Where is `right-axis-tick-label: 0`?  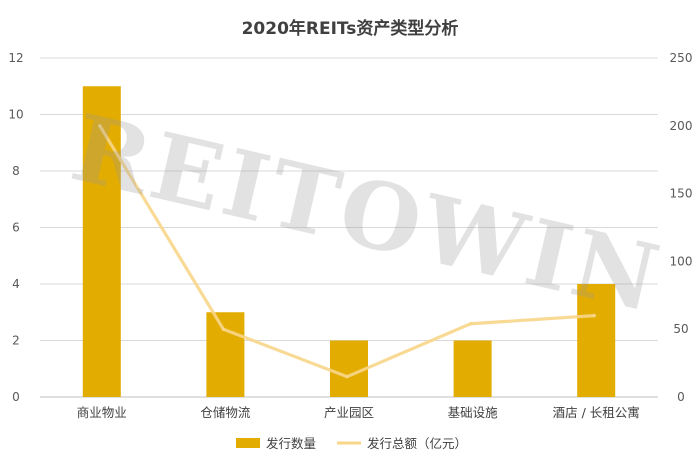
right-axis-tick-label: 0 is located at coordinates (681, 397).